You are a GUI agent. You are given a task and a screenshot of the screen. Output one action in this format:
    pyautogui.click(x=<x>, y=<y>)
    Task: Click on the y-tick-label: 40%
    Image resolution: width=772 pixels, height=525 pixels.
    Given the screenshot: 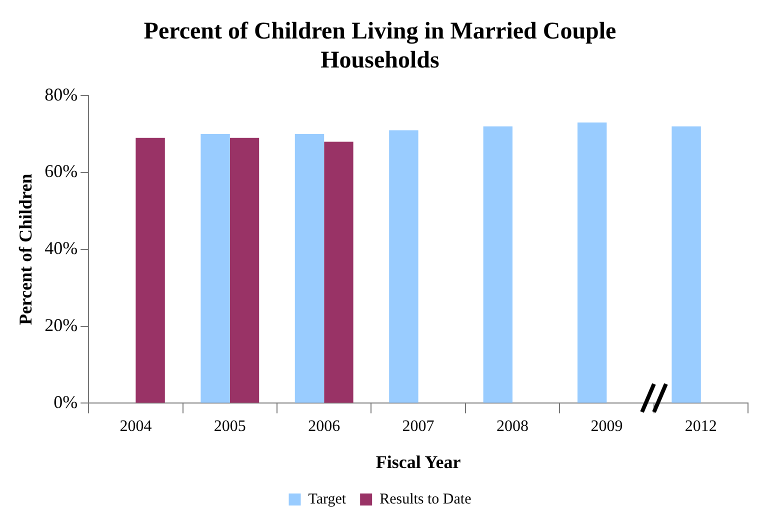 What is the action you would take?
    pyautogui.click(x=61, y=248)
    